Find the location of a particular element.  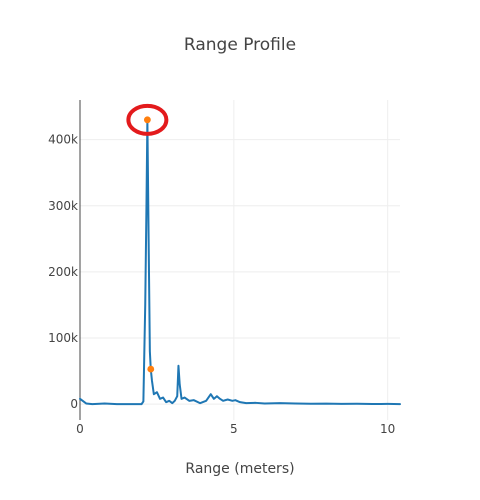

annotation-layer is located at coordinates (147, 119).